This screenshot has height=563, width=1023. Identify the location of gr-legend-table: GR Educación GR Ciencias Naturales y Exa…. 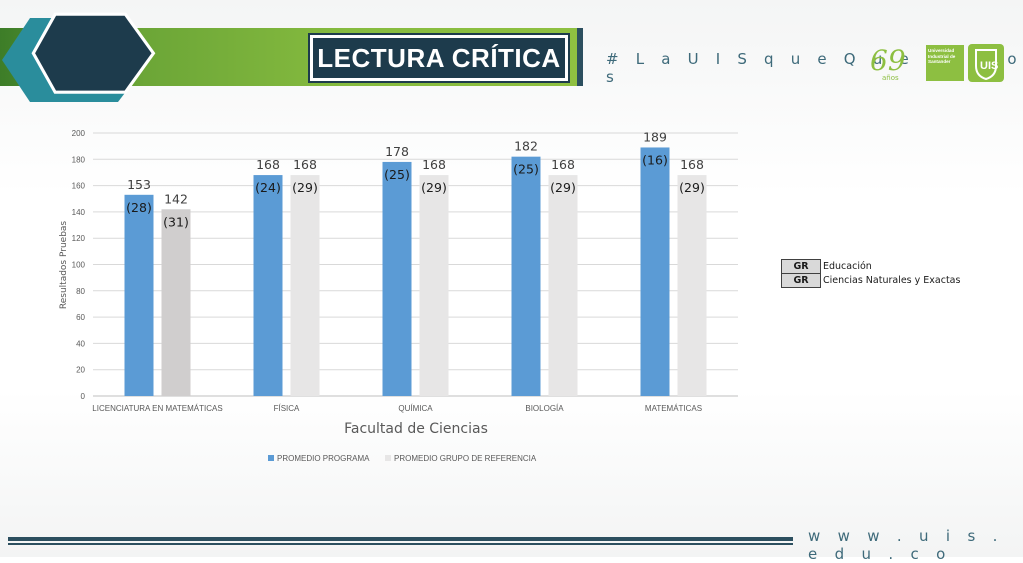
(872, 273).